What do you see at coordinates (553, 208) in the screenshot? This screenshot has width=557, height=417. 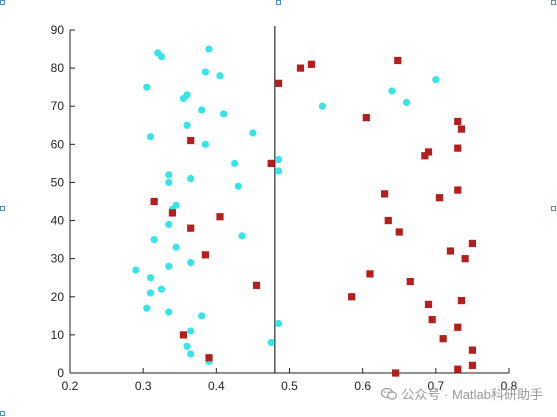 I see `resize-handle-right` at bounding box center [553, 208].